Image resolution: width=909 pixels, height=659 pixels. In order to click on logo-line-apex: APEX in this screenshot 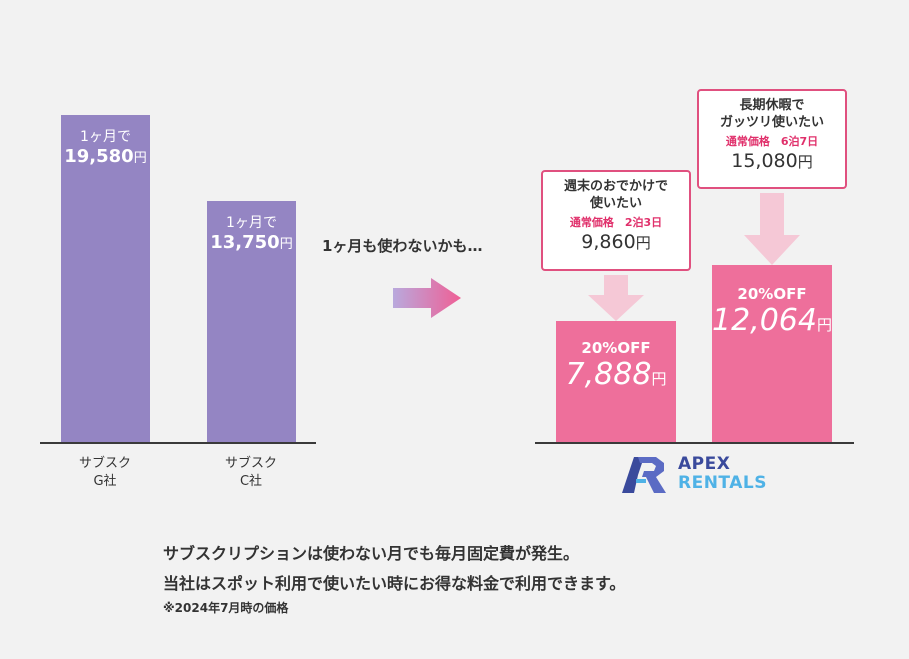, I will do `click(704, 464)`.